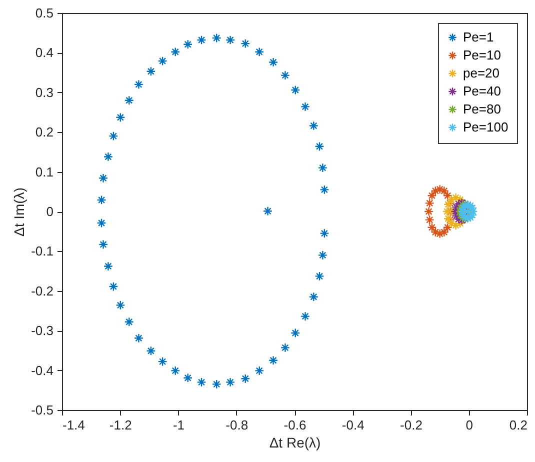 This screenshot has height=462, width=535. What do you see at coordinates (518, 425) in the screenshot?
I see `x-tick-label: 0.2` at bounding box center [518, 425].